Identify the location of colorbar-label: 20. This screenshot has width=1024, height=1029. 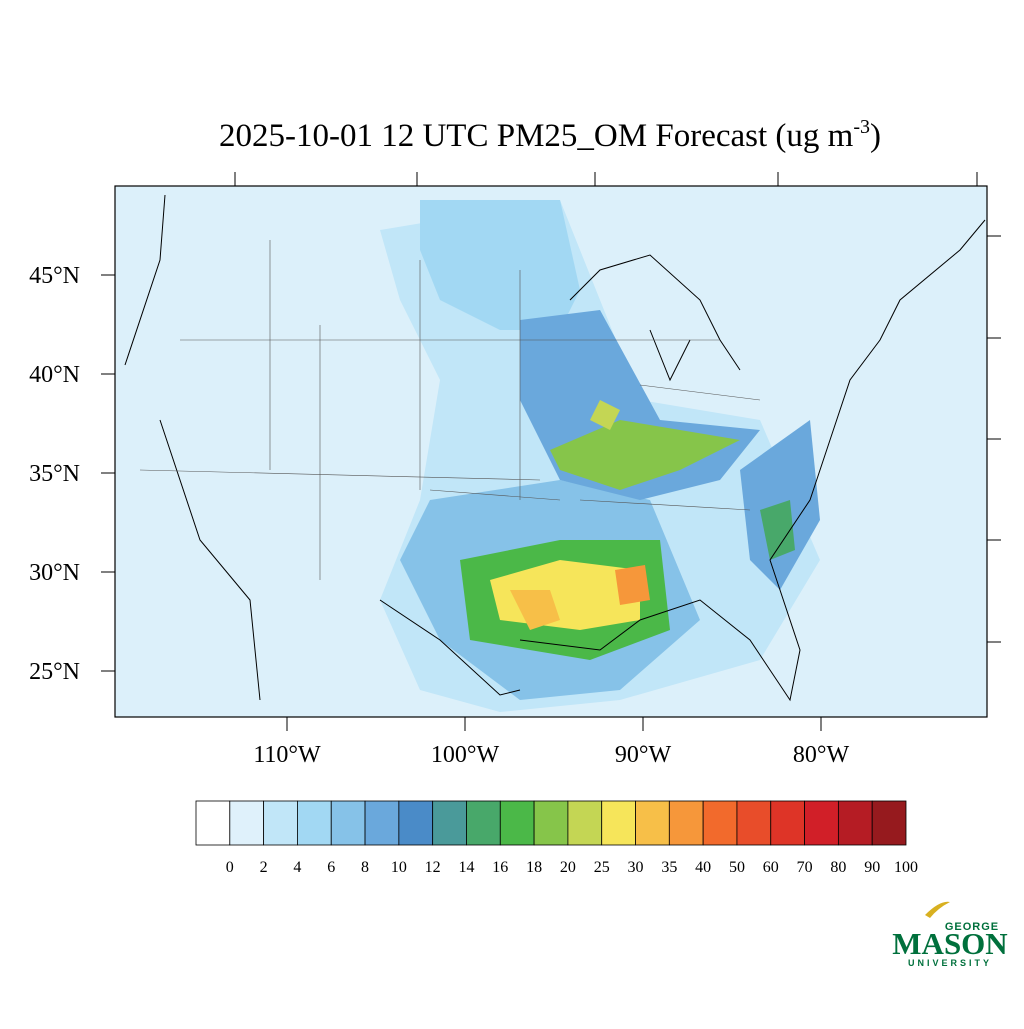
(568, 867).